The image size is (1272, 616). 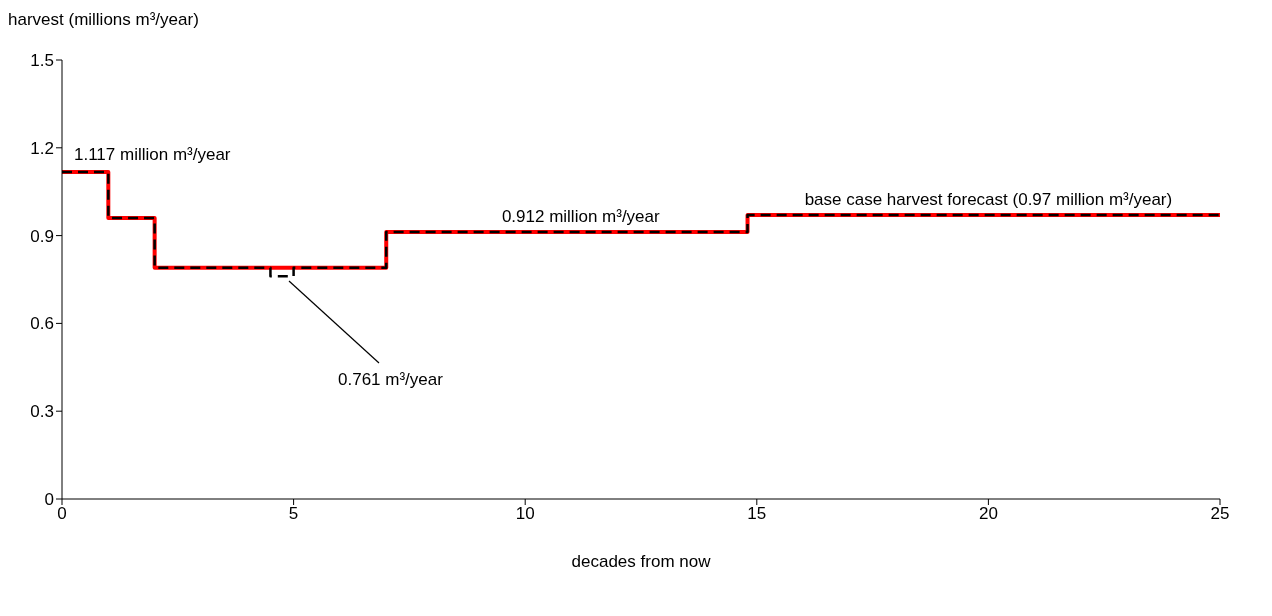 I want to click on y-tick-label: 0.9, so click(x=42, y=236).